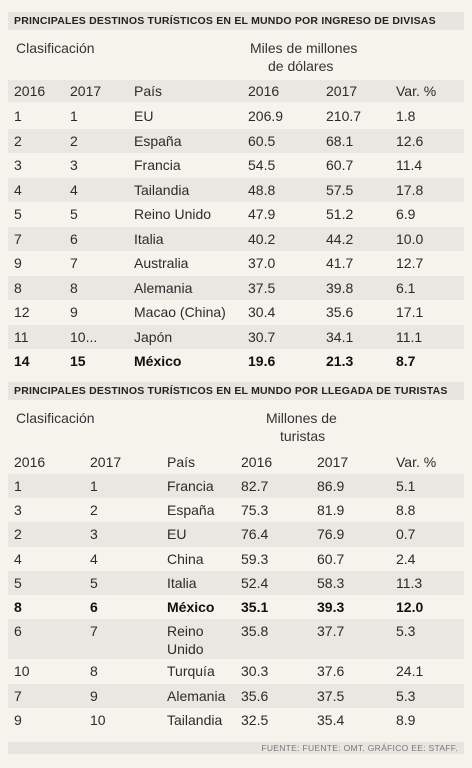 The width and height of the screenshot is (472, 768). I want to click on cell-value-2017: 34.1, so click(340, 336).